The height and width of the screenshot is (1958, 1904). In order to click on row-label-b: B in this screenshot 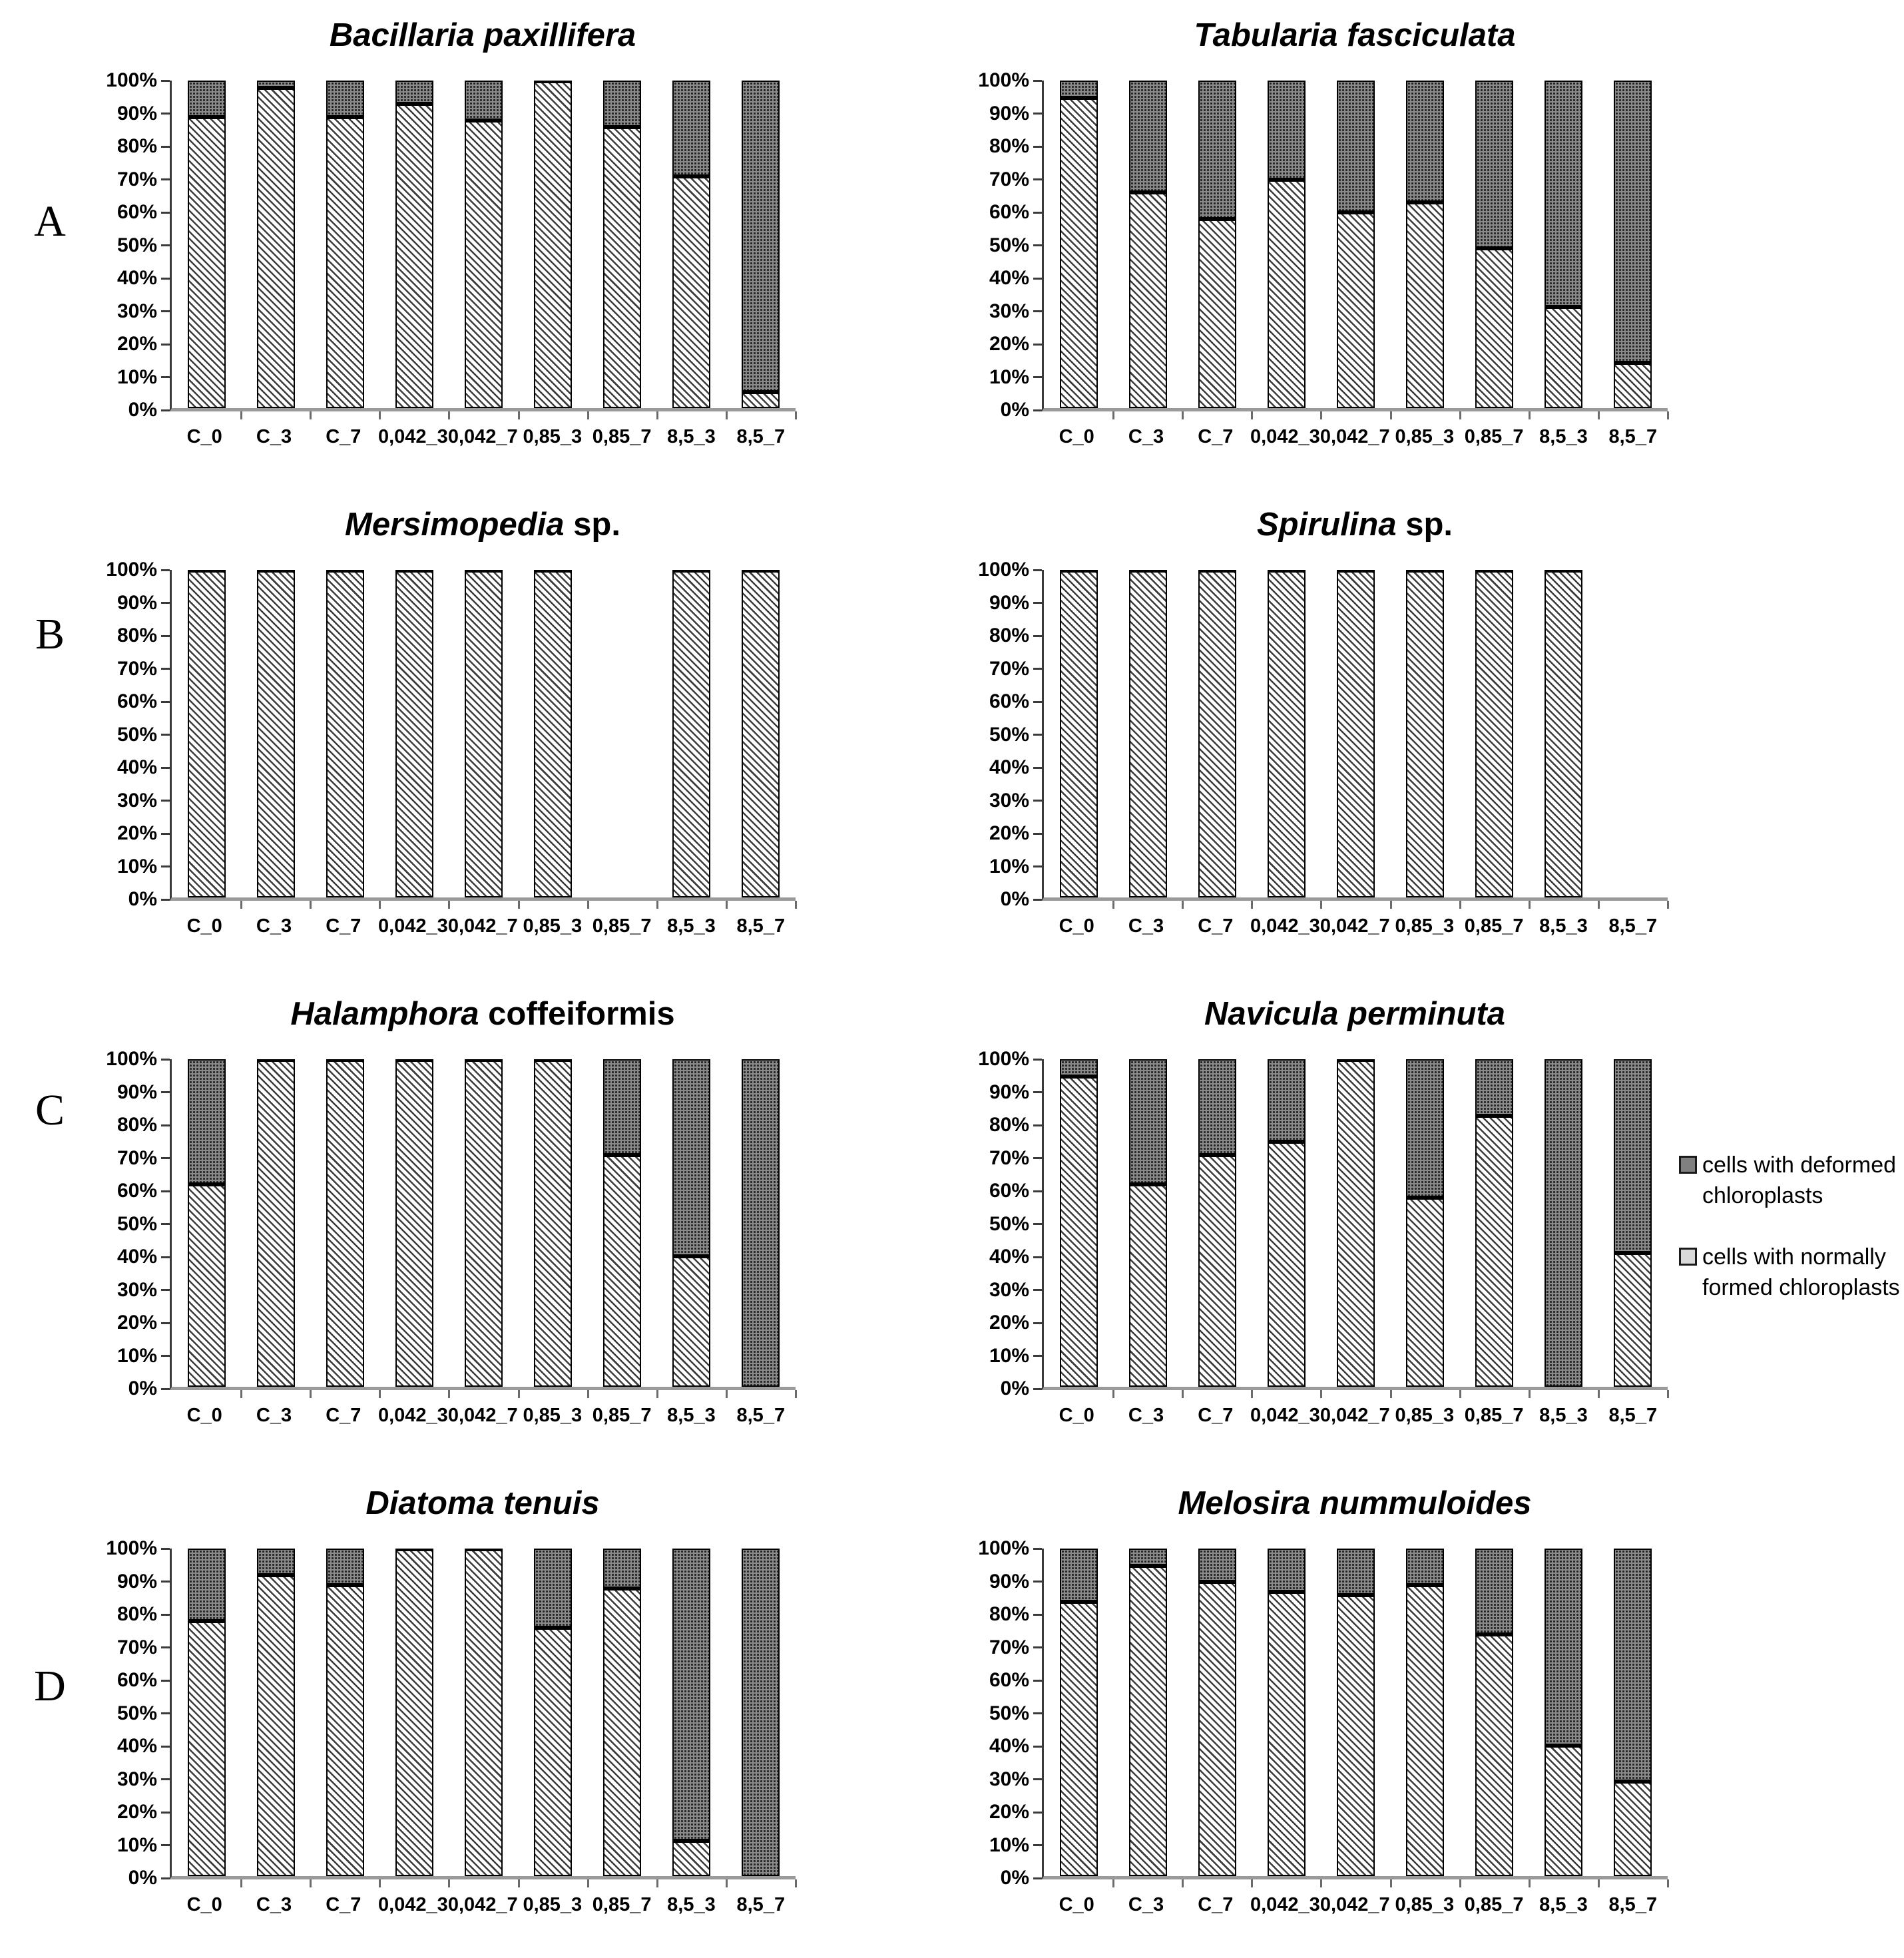, I will do `click(50, 734)`.